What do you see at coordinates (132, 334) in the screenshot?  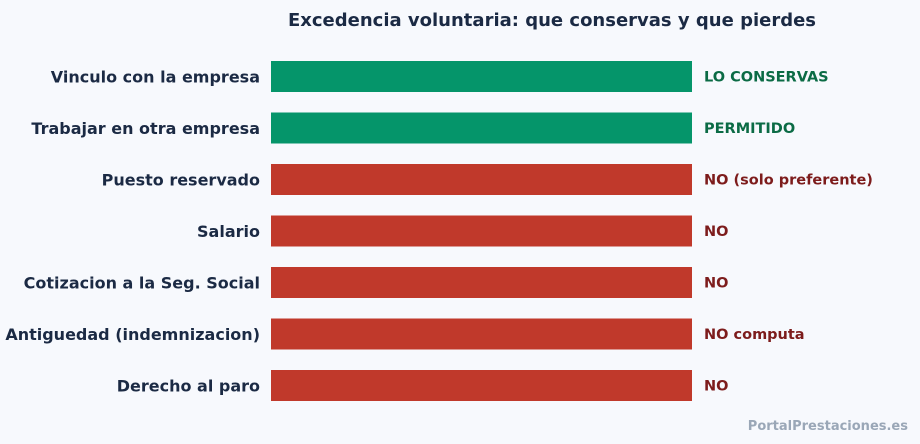 I see `category-label: Antiguedad (indemnizacion)` at bounding box center [132, 334].